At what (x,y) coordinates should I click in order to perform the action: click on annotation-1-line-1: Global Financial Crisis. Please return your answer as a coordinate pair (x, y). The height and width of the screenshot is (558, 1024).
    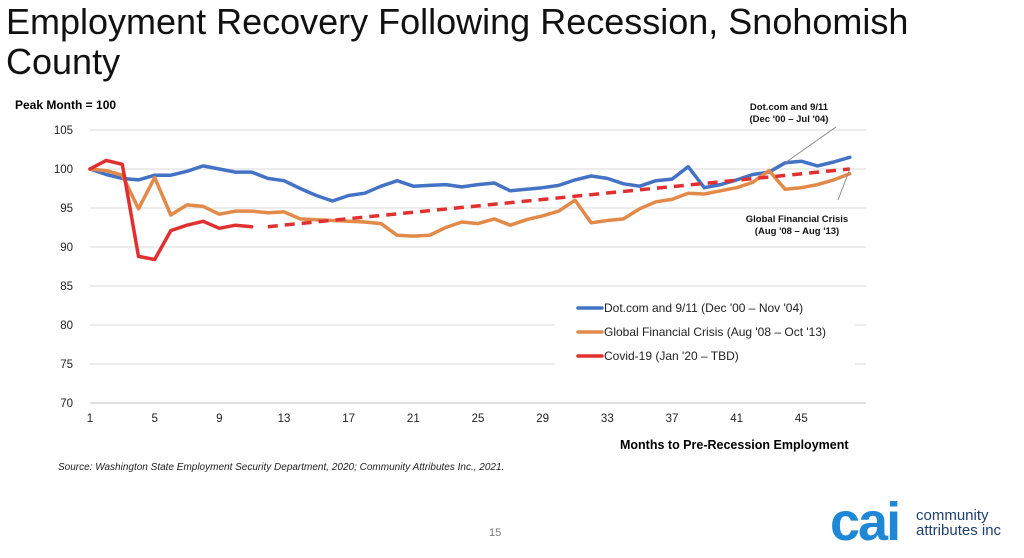
    Looking at the image, I should click on (797, 219).